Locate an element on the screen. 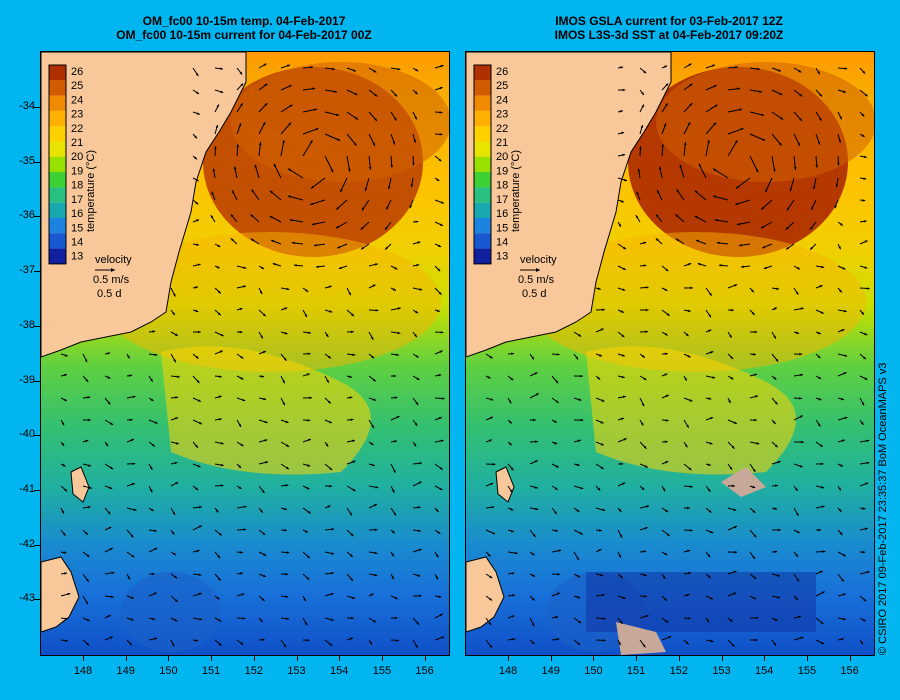 The image size is (900, 700). y-tick-label: -40 is located at coordinates (27, 434).